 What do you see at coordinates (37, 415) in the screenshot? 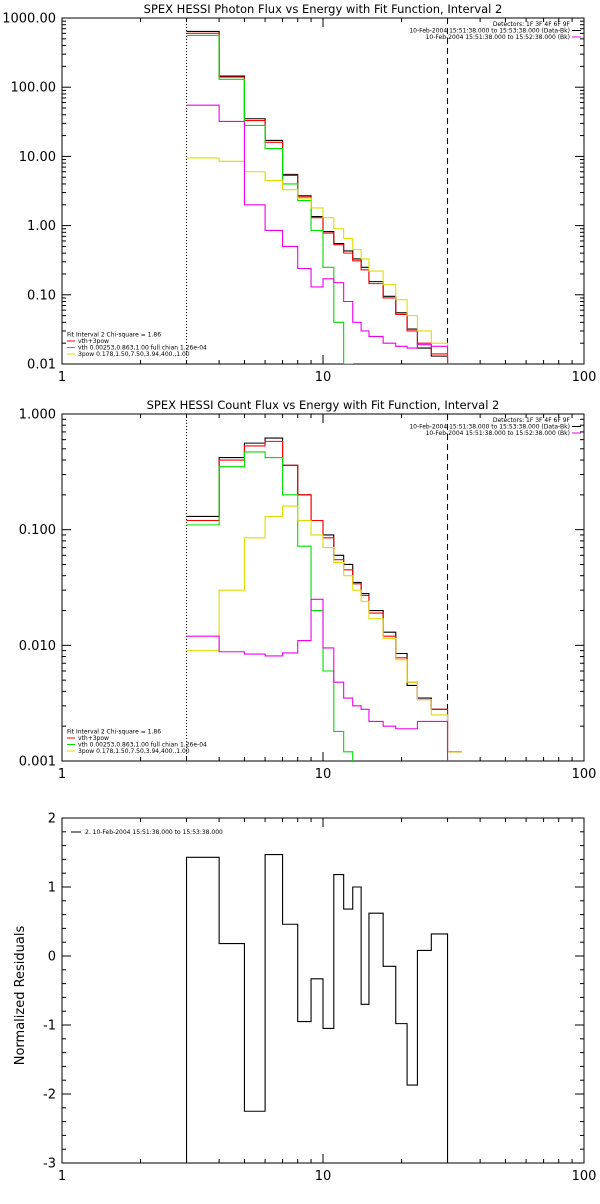
I see `y-tick-label: 1.000` at bounding box center [37, 415].